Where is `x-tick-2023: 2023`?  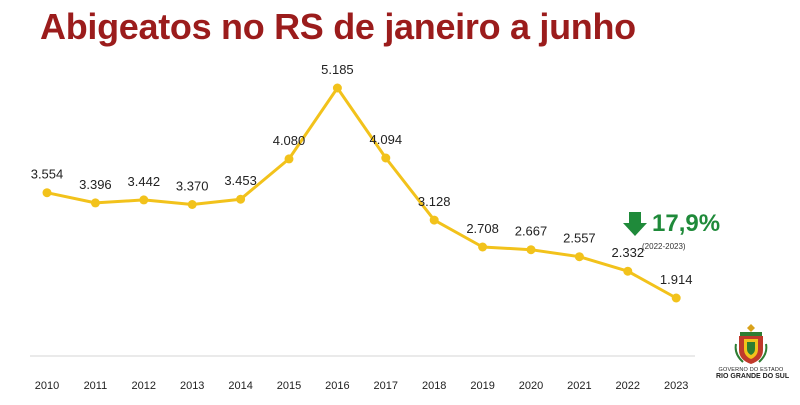 x-tick-2023: 2023 is located at coordinates (676, 386).